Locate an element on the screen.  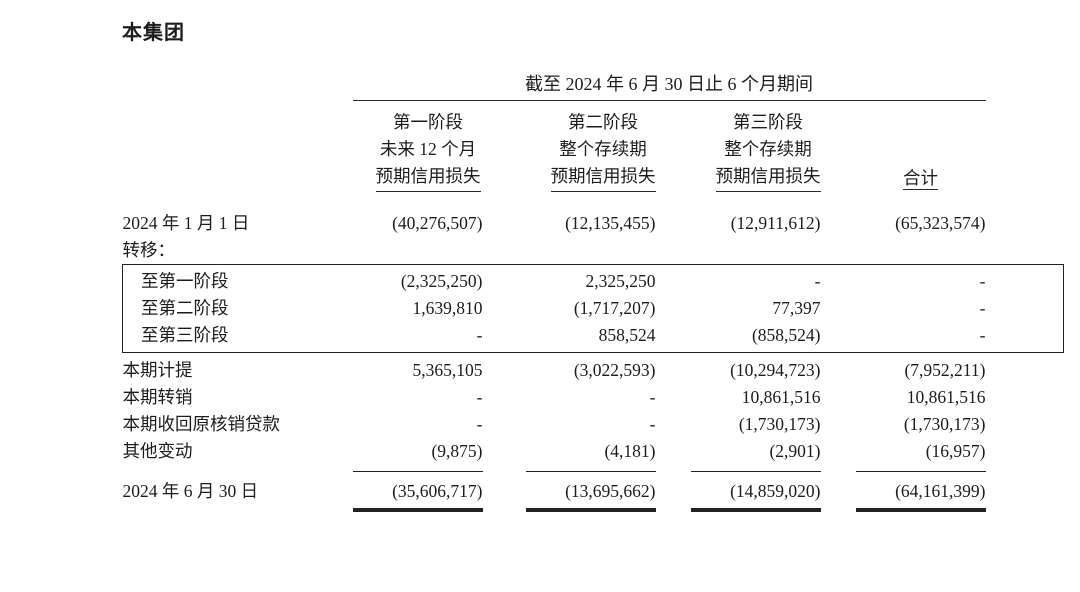
stage1-basis: 未来 12 个月 is located at coordinates (428, 149).